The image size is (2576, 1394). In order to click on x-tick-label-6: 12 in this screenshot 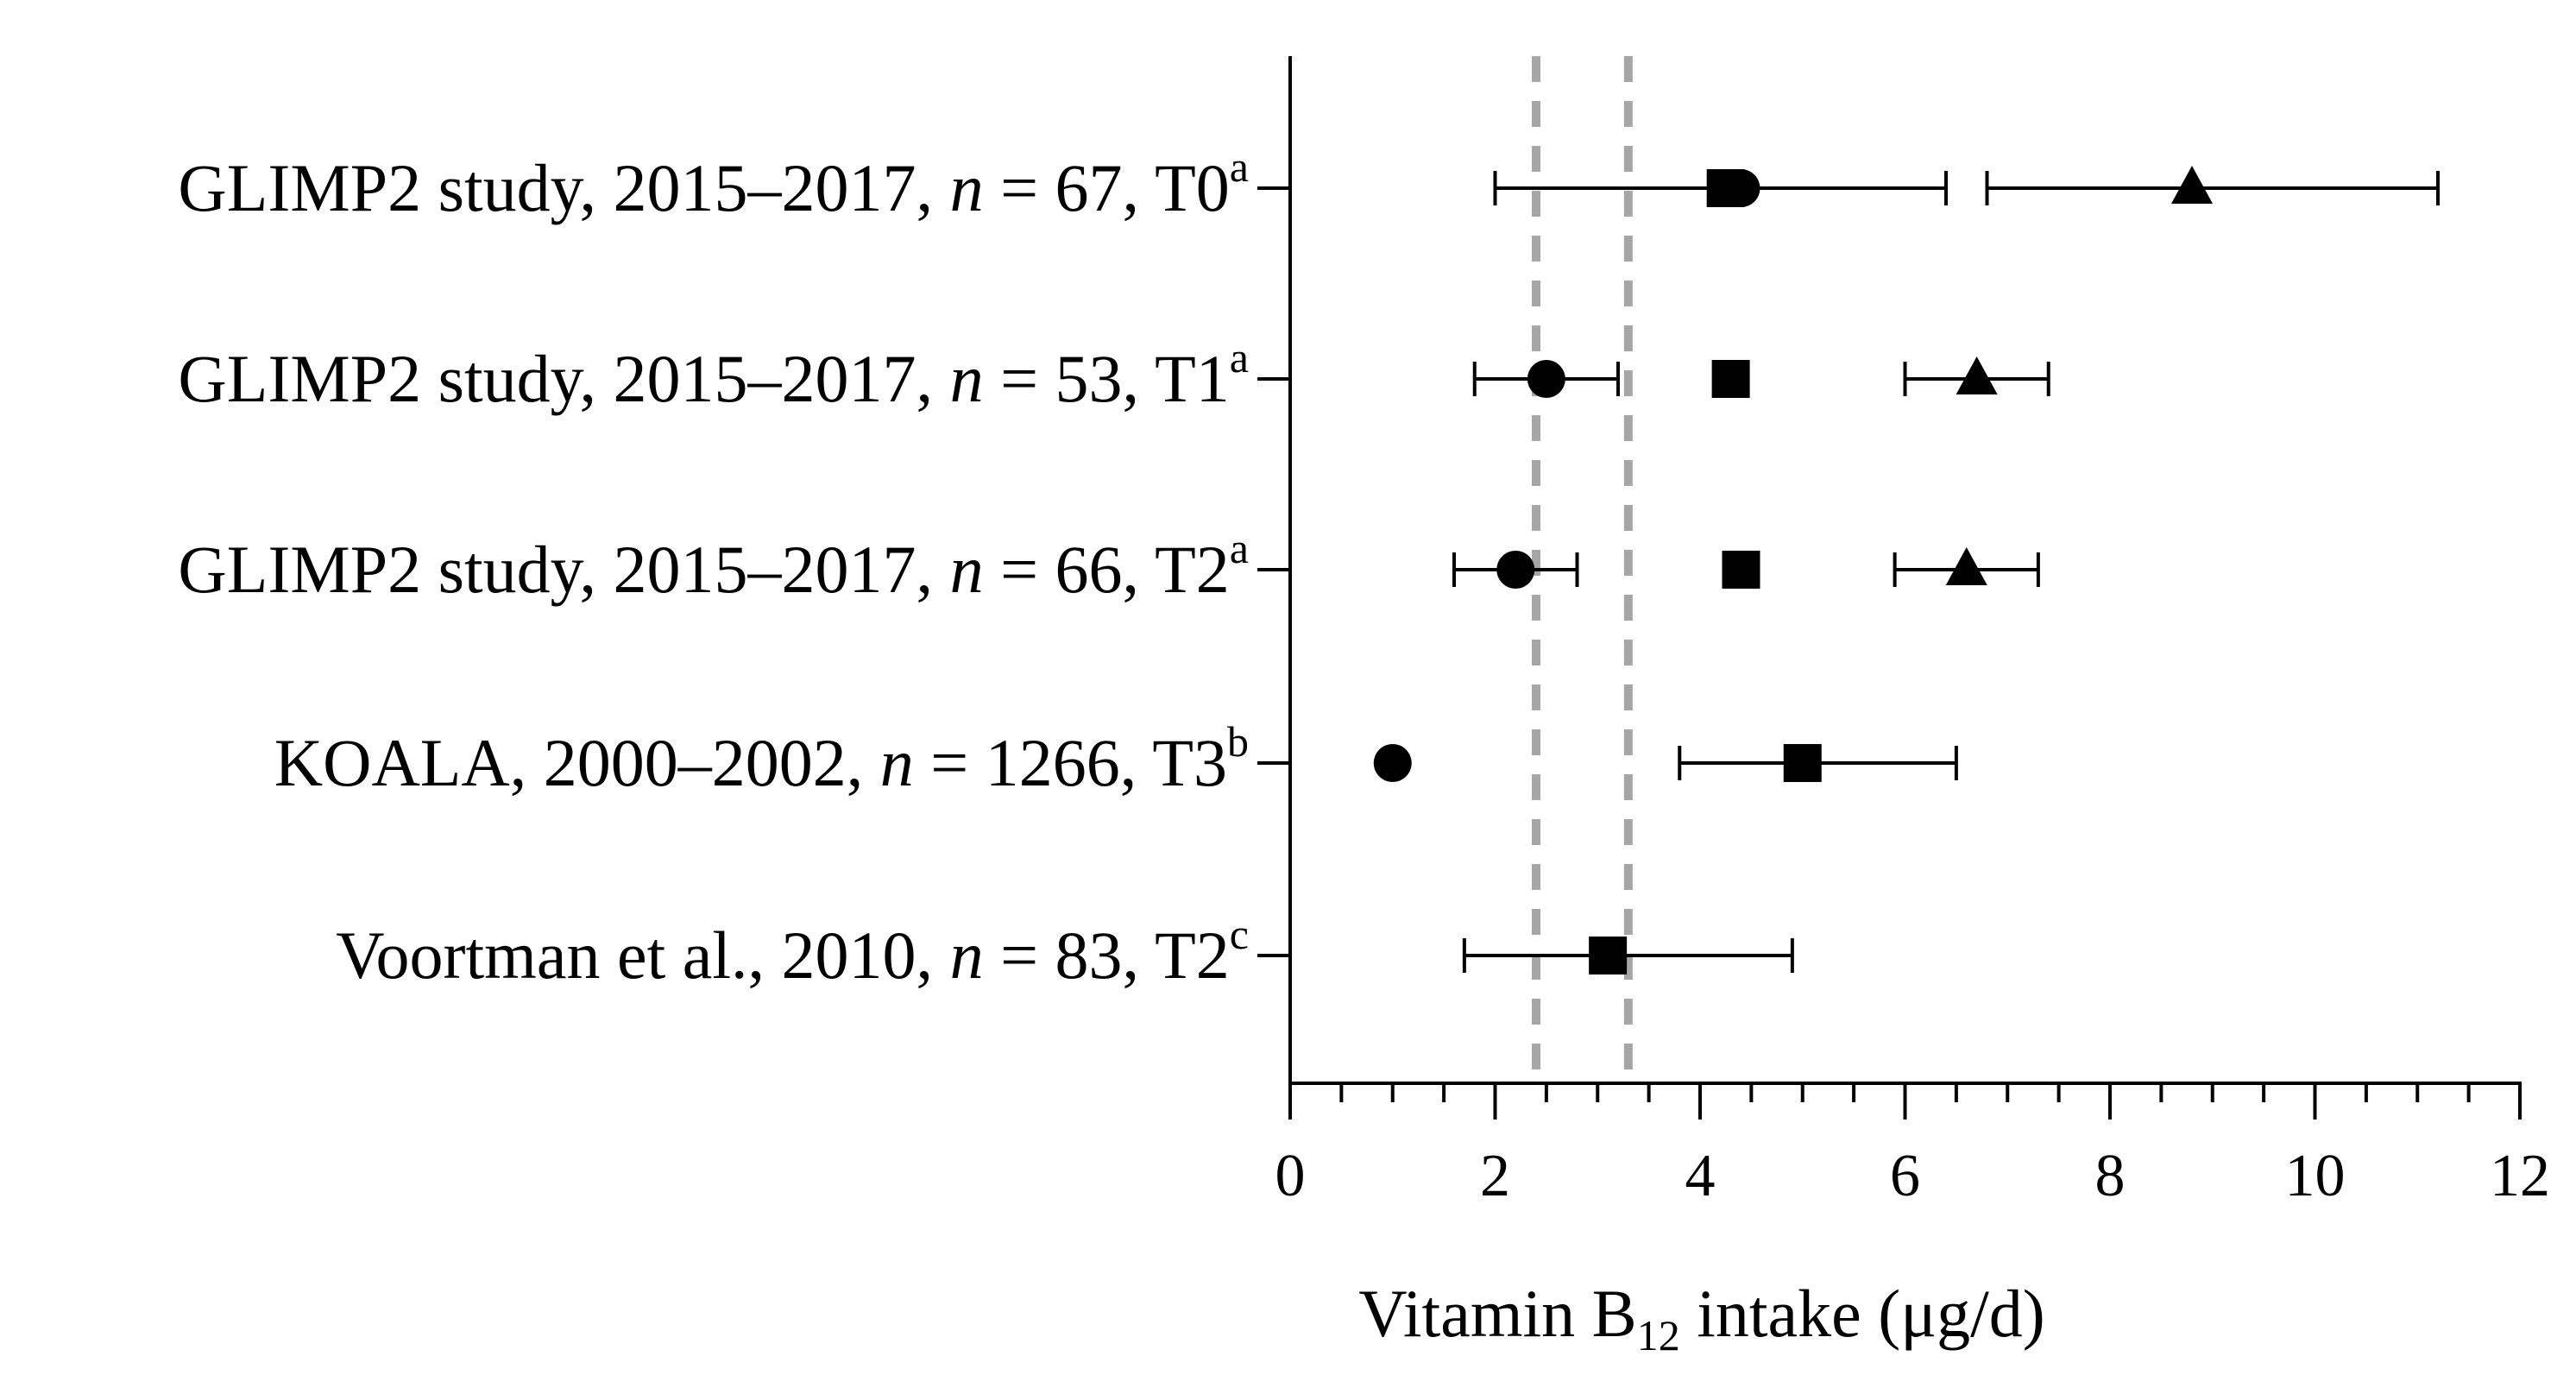, I will do `click(2520, 1176)`.